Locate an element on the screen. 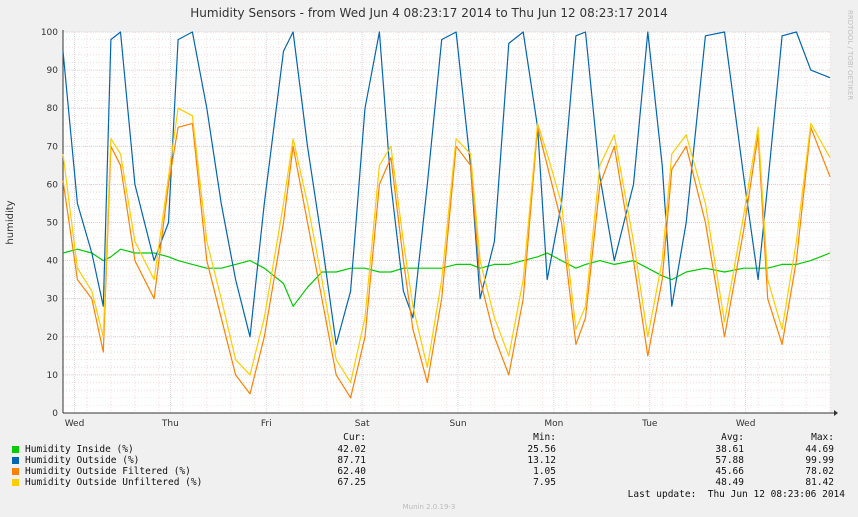 This screenshot has height=517, width=858. legend-value-max: 78.02 is located at coordinates (819, 471).